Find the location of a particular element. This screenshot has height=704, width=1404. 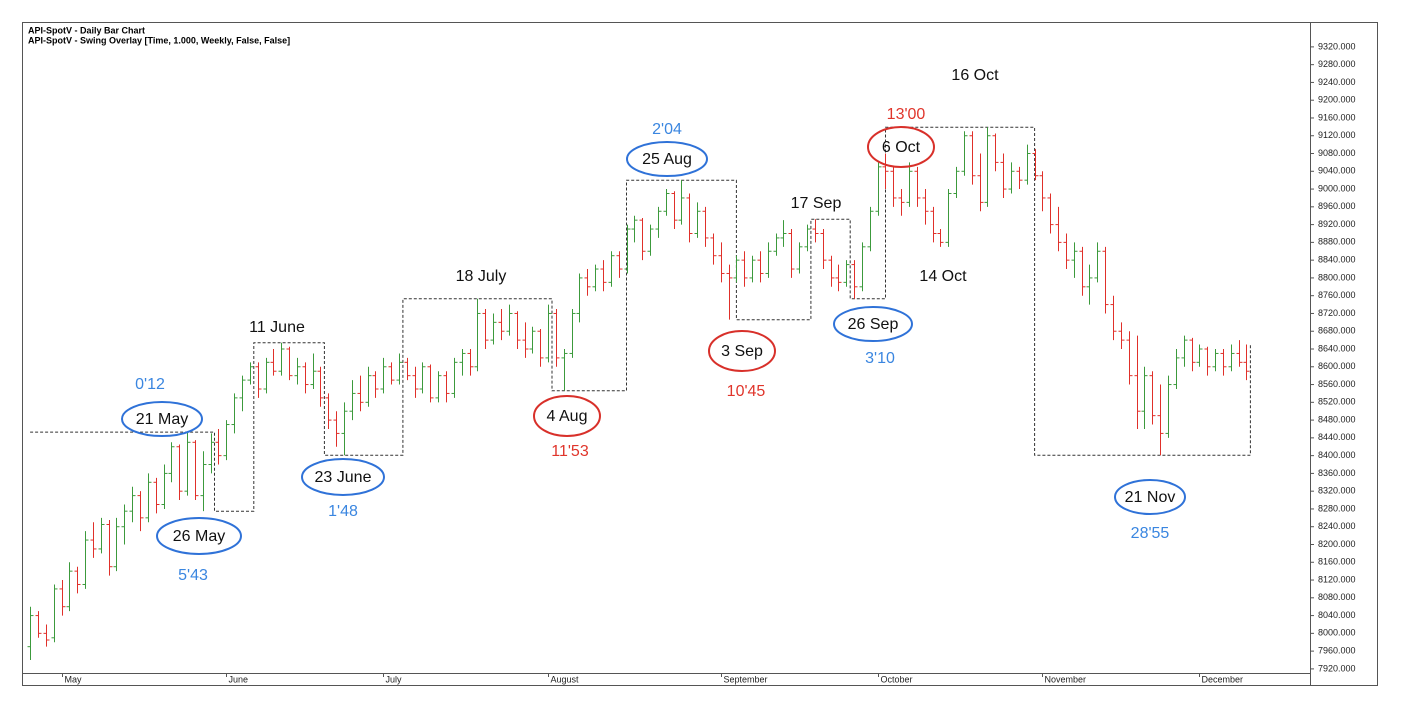

annotation: 25 Aug is located at coordinates (667, 159).